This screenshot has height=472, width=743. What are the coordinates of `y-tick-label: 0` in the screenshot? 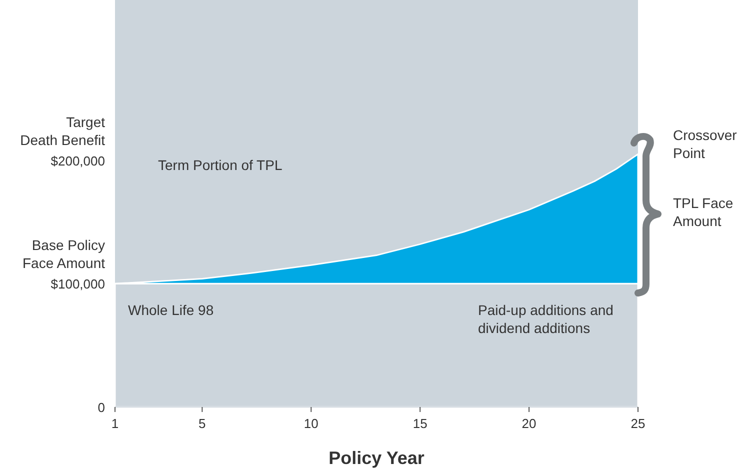 It's located at (101, 407).